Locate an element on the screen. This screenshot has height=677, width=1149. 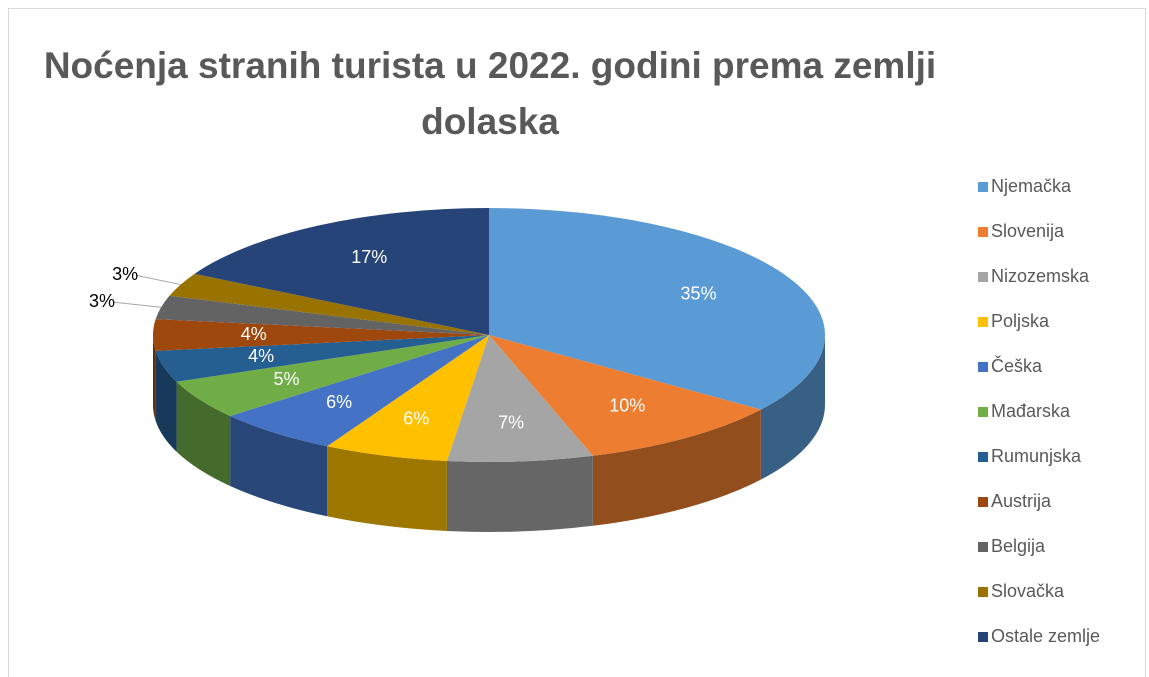
legend-label: Belgija is located at coordinates (1018, 546).